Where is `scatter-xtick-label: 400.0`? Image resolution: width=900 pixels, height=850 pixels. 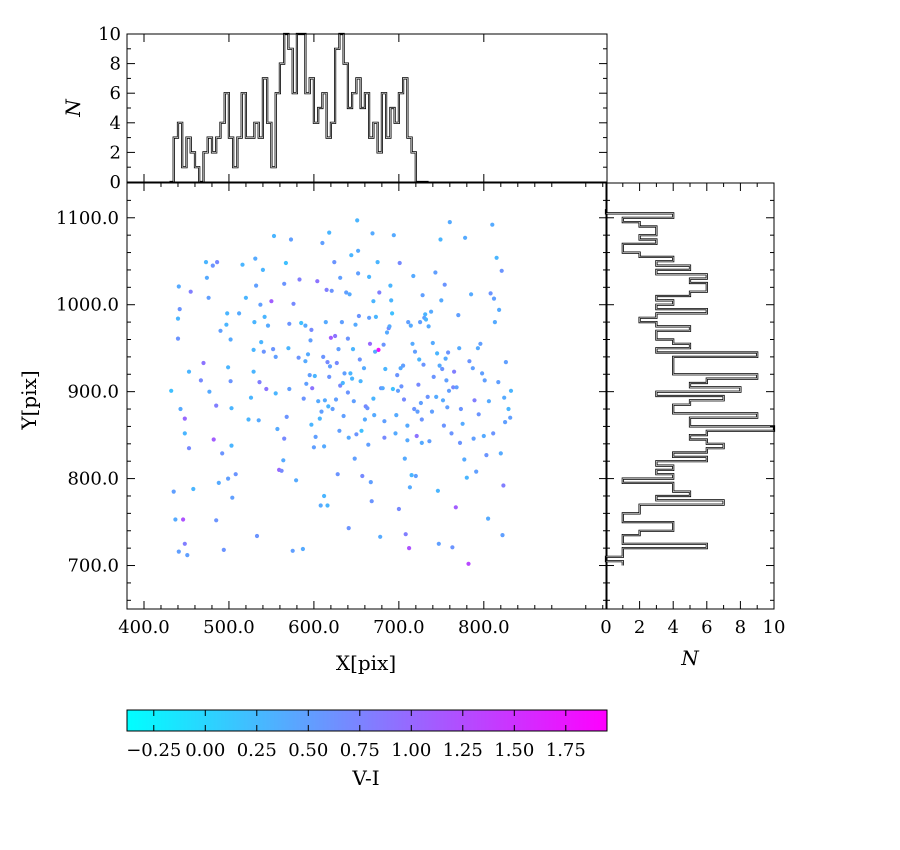
scatter-xtick-label: 400.0 is located at coordinates (144, 627).